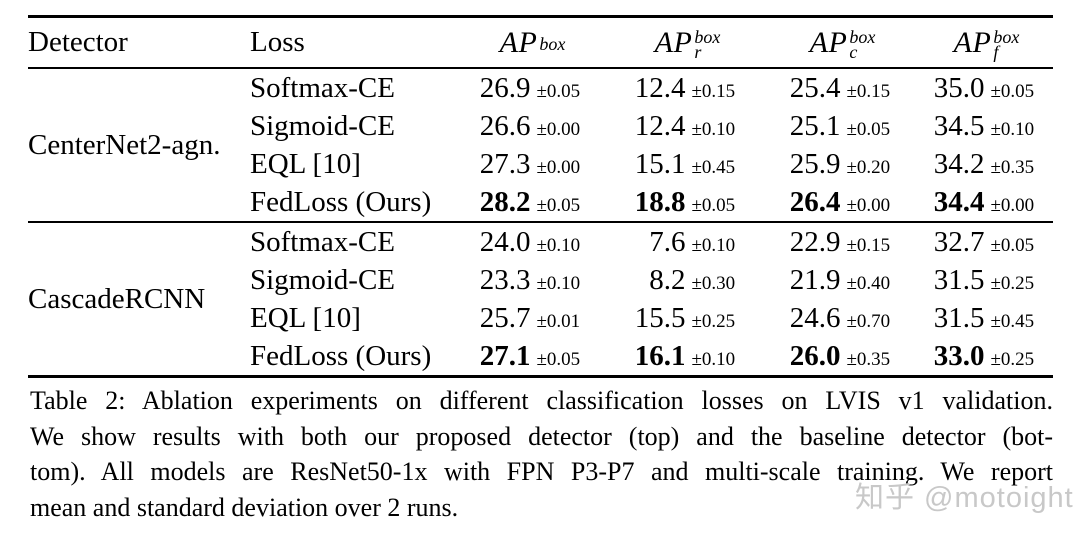  What do you see at coordinates (698, 51) in the screenshot?
I see `math-sub-r: r` at bounding box center [698, 51].